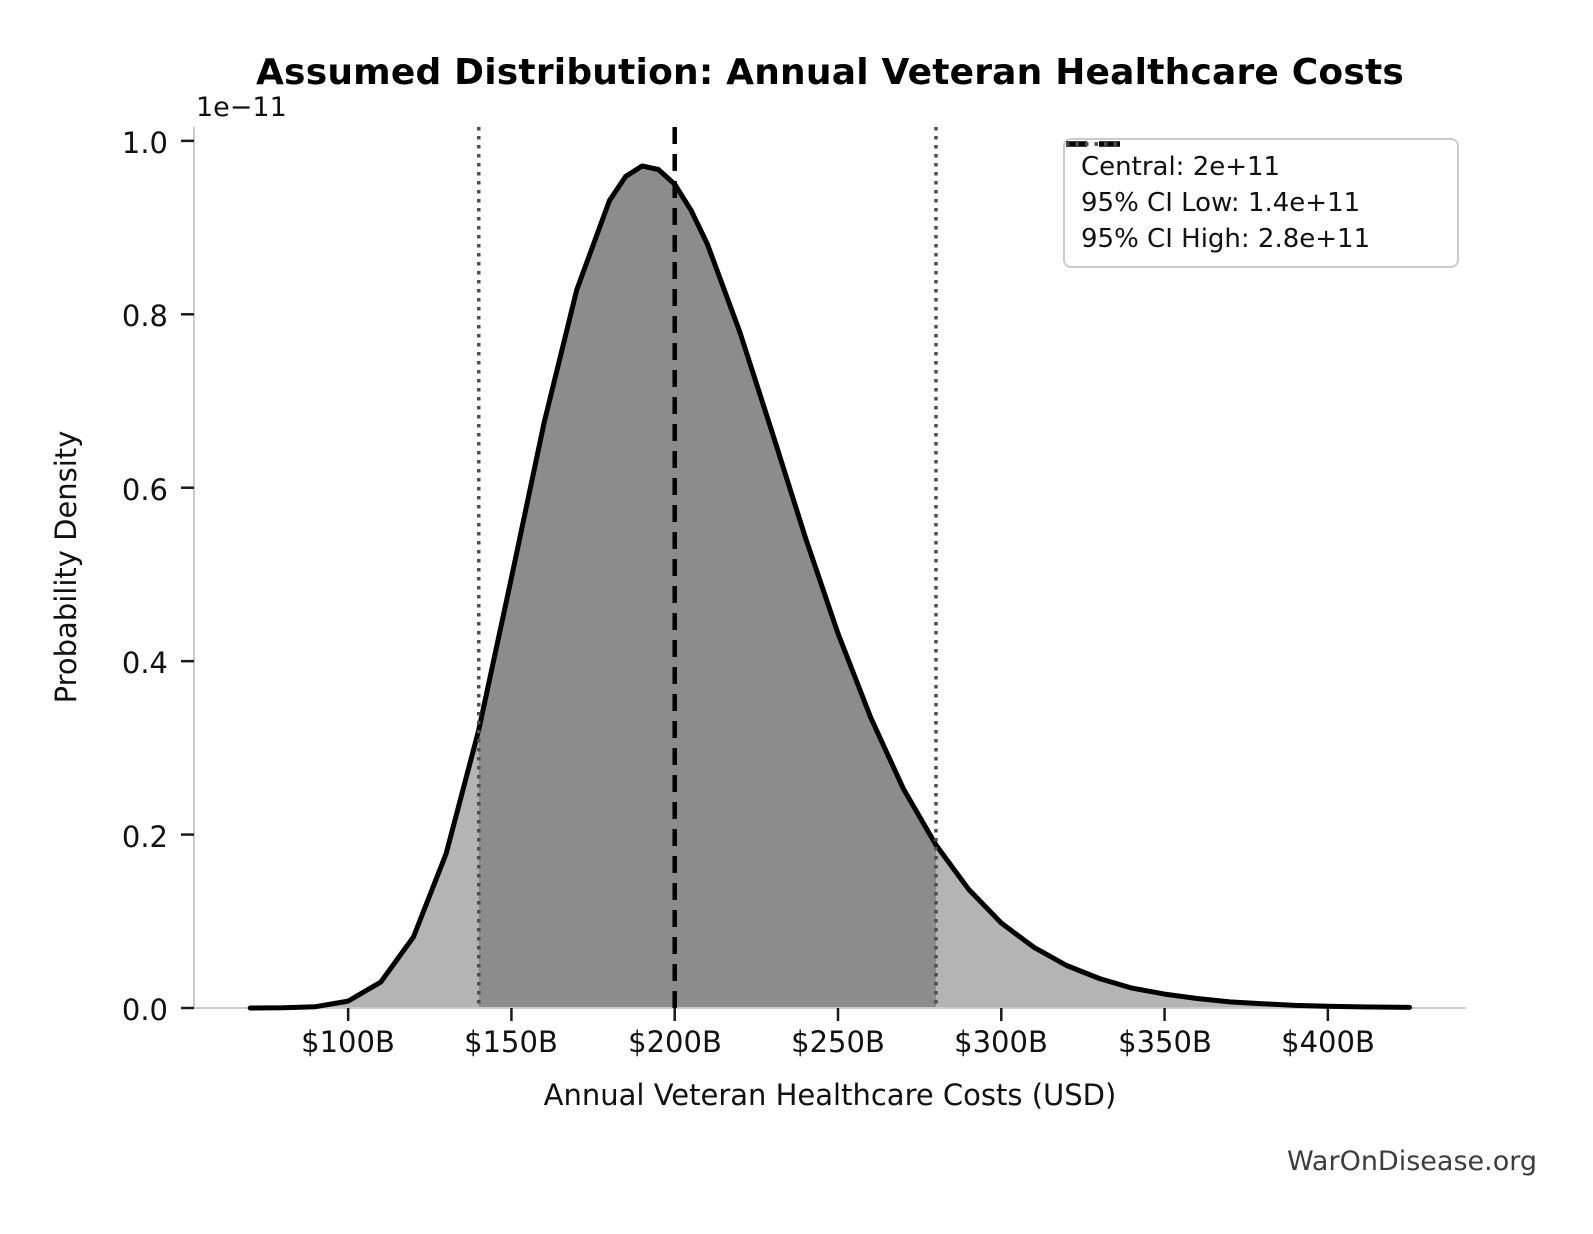  What do you see at coordinates (144, 490) in the screenshot?
I see `y-tick-label: 0.6` at bounding box center [144, 490].